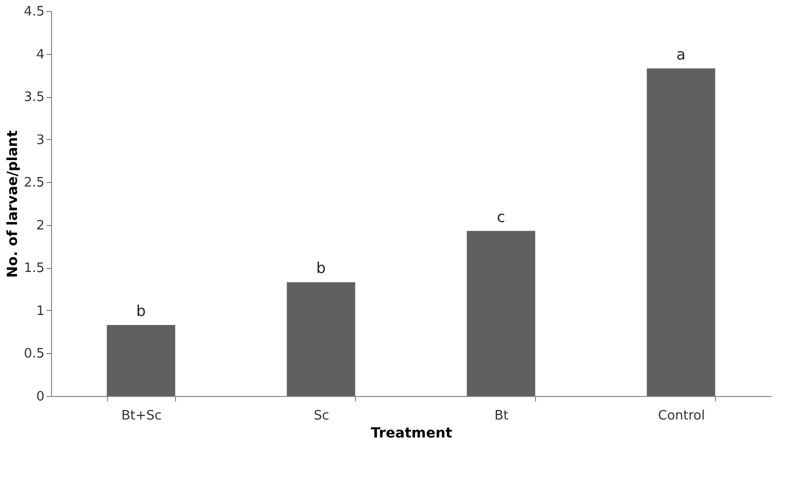  Describe the element at coordinates (34, 98) in the screenshot. I see `y-tick-label: 3.5` at that location.